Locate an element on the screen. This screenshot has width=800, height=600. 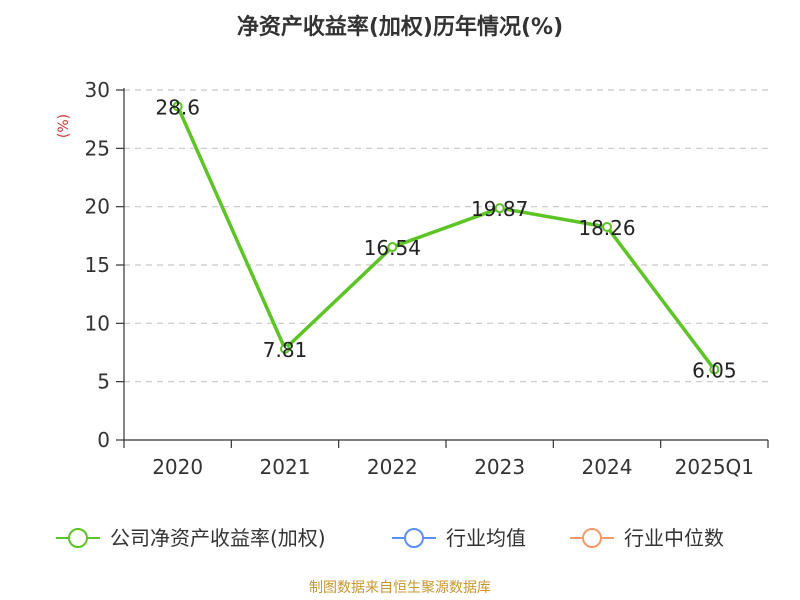
x-tick-label: 2024 is located at coordinates (607, 467).